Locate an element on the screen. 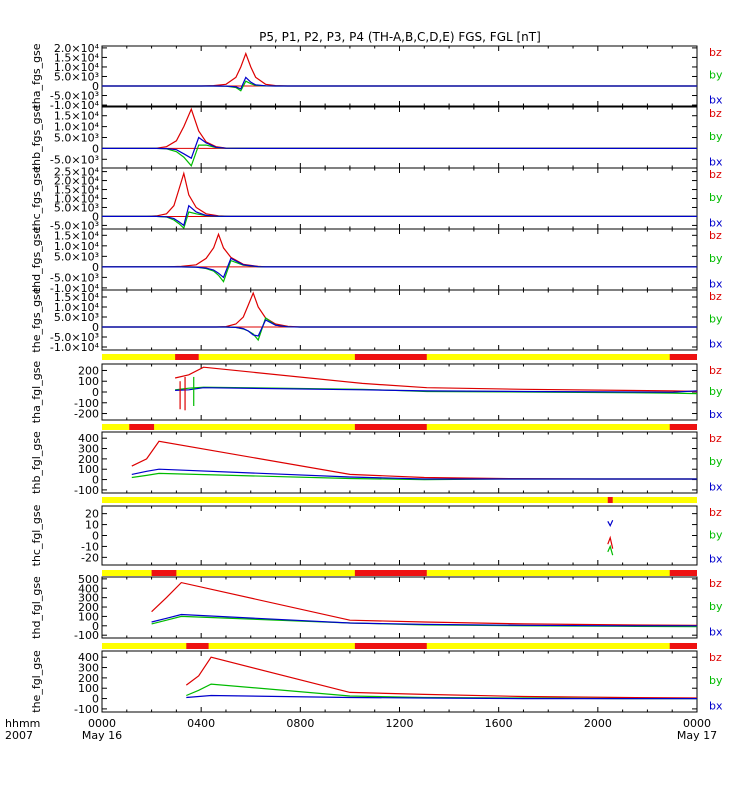 The image size is (750, 800). x-date-label: May 16 is located at coordinates (102, 735).